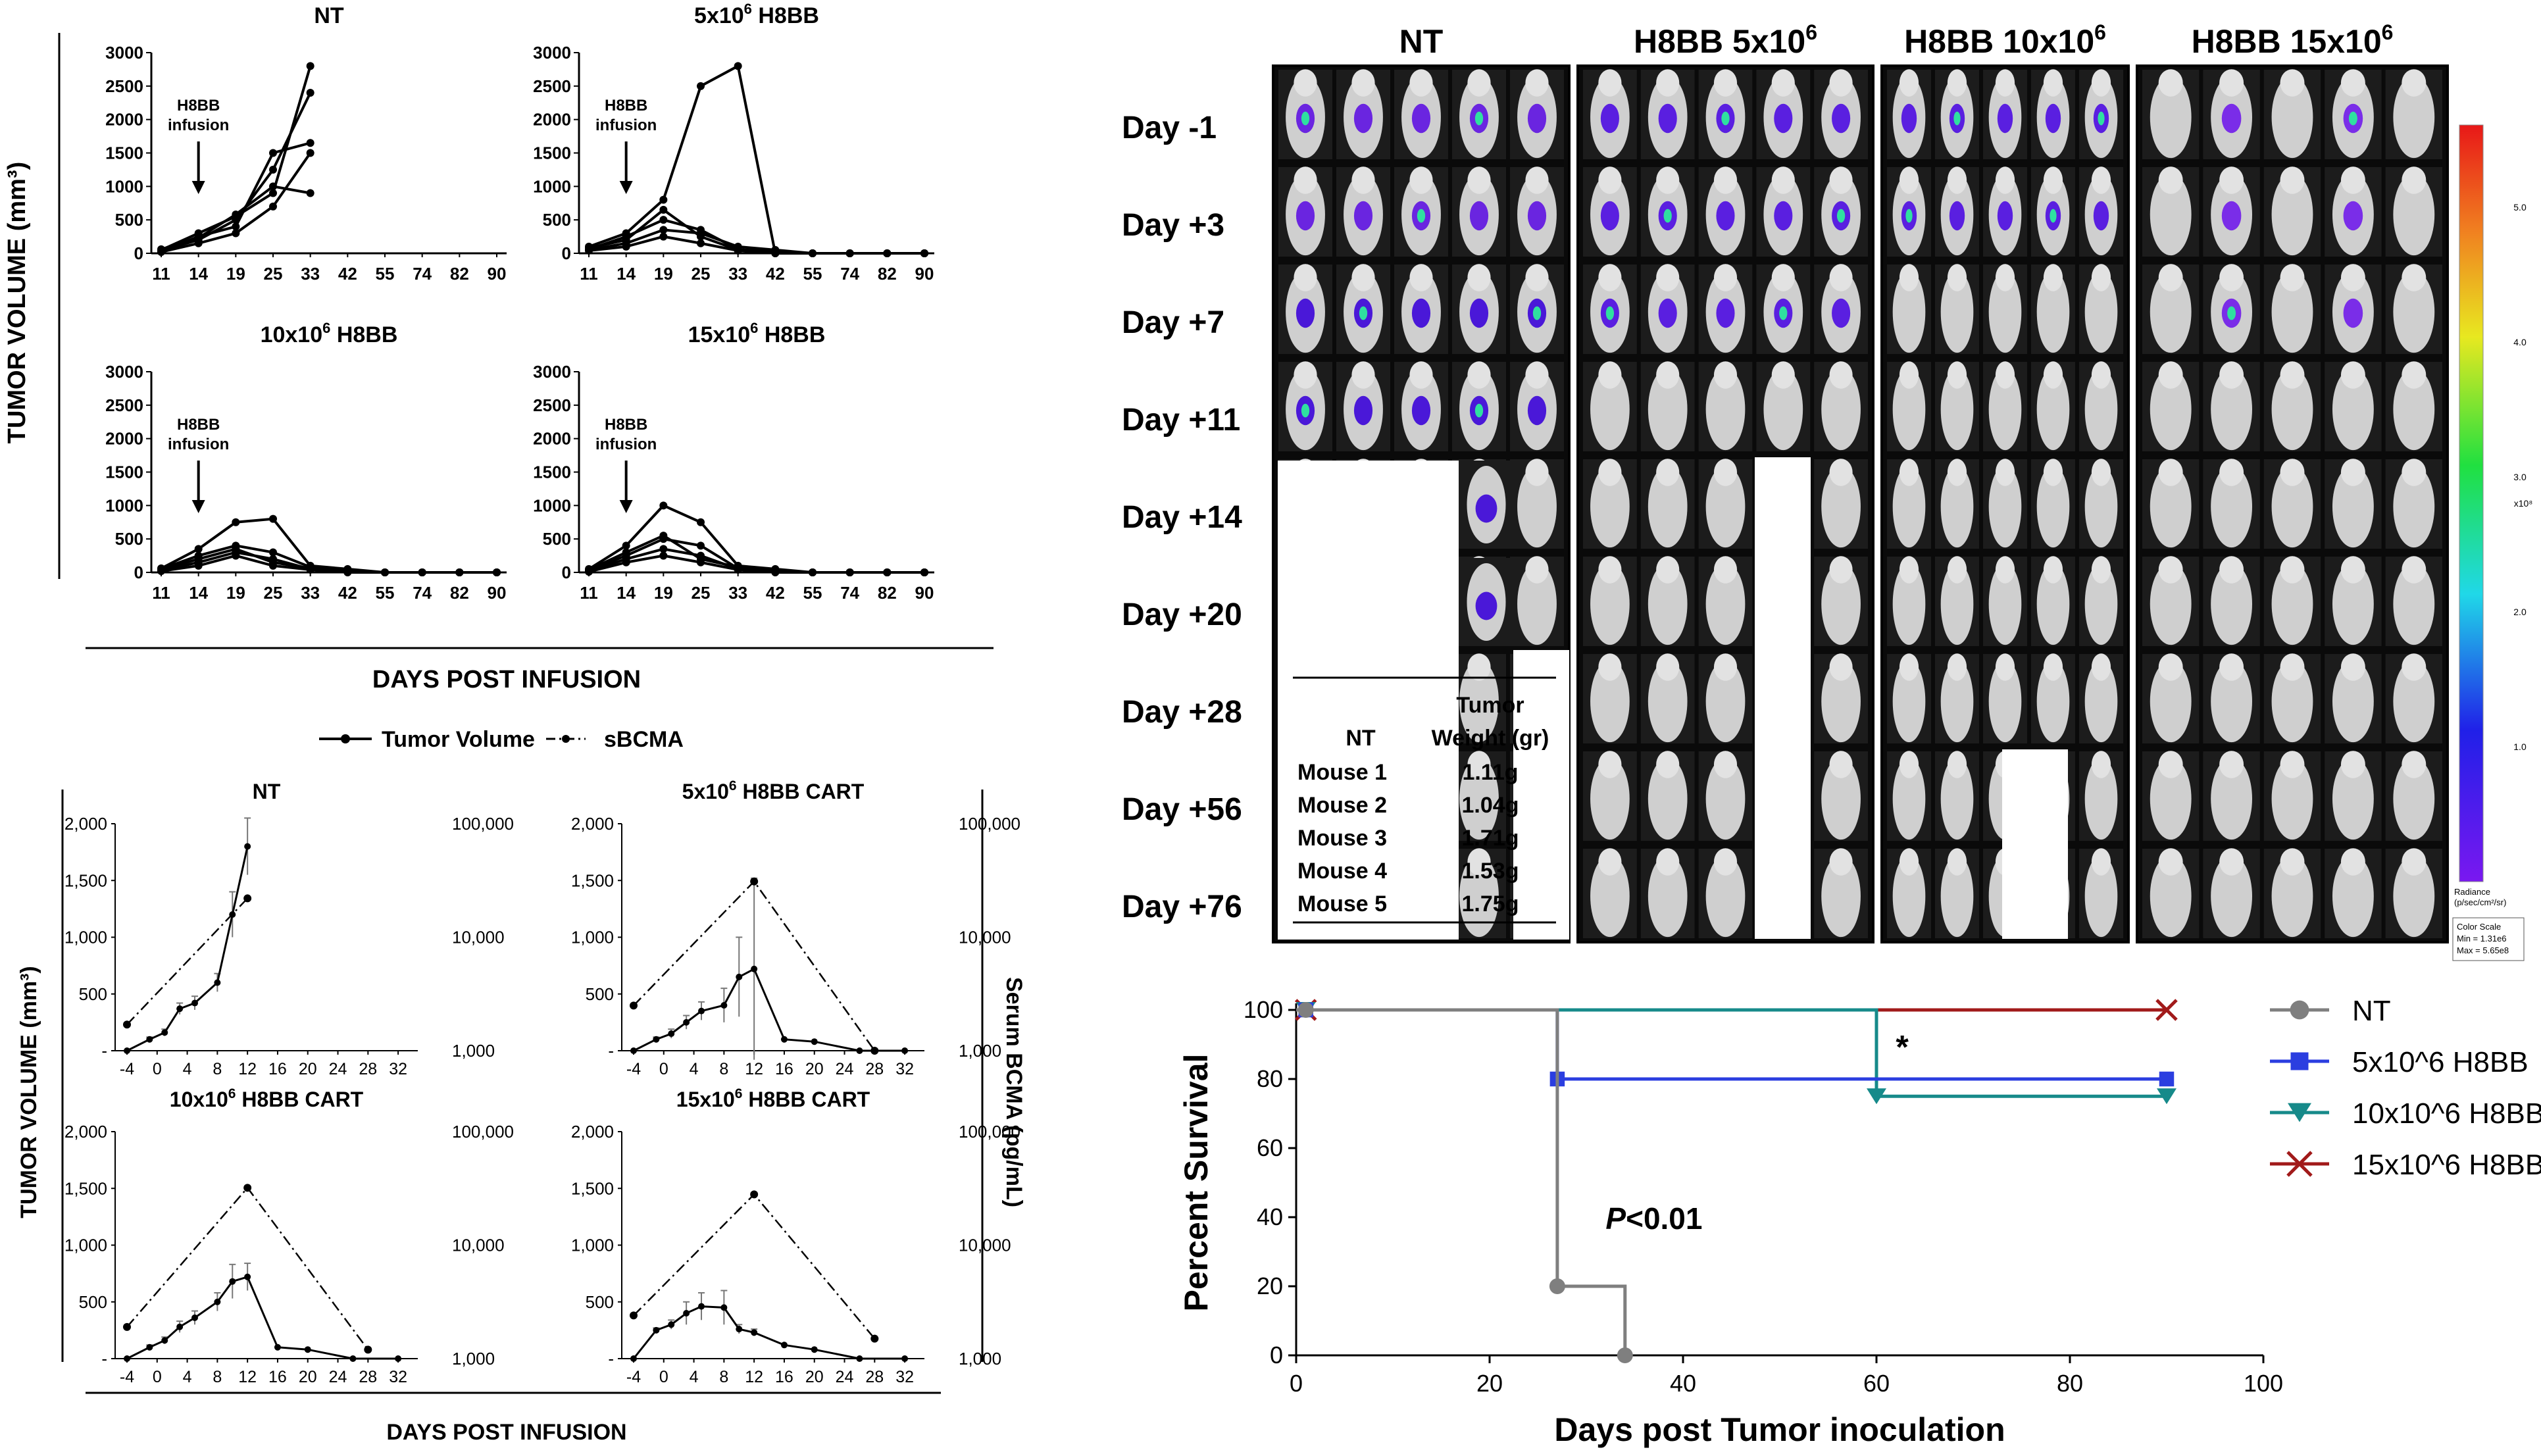 The image size is (2541, 1456). What do you see at coordinates (2405, 1088) in the screenshot?
I see `survival-legend: NT 5x10^6 H8BB 10x10^6 H8BB 15x10^6 H8BB` at bounding box center [2405, 1088].